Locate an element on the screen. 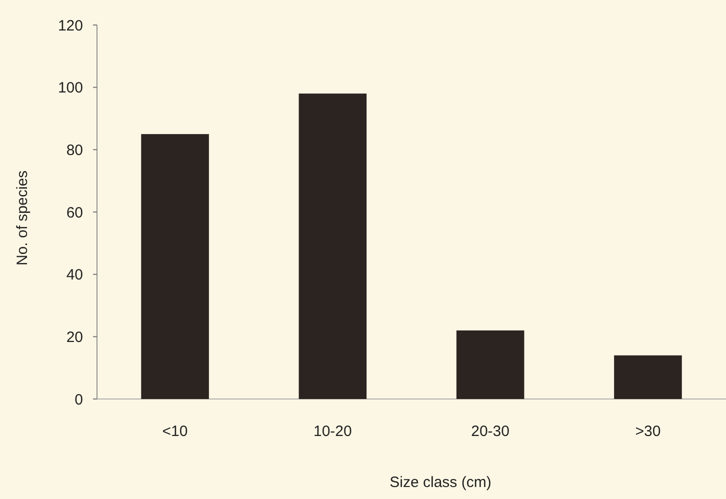  x-tick-label: 20-30 is located at coordinates (490, 431).